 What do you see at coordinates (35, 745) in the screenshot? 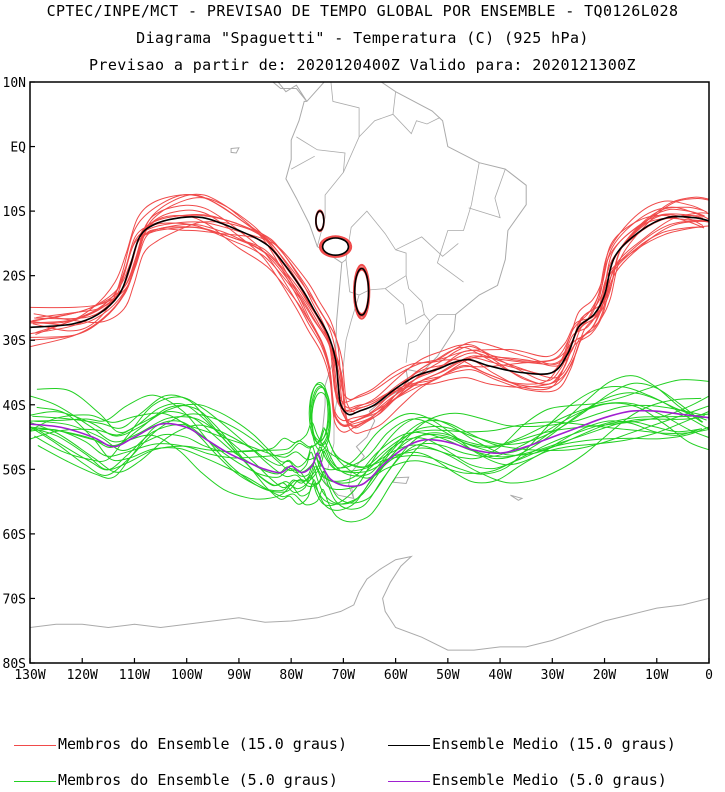
I see `legend-swatch-red-members` at bounding box center [35, 745].